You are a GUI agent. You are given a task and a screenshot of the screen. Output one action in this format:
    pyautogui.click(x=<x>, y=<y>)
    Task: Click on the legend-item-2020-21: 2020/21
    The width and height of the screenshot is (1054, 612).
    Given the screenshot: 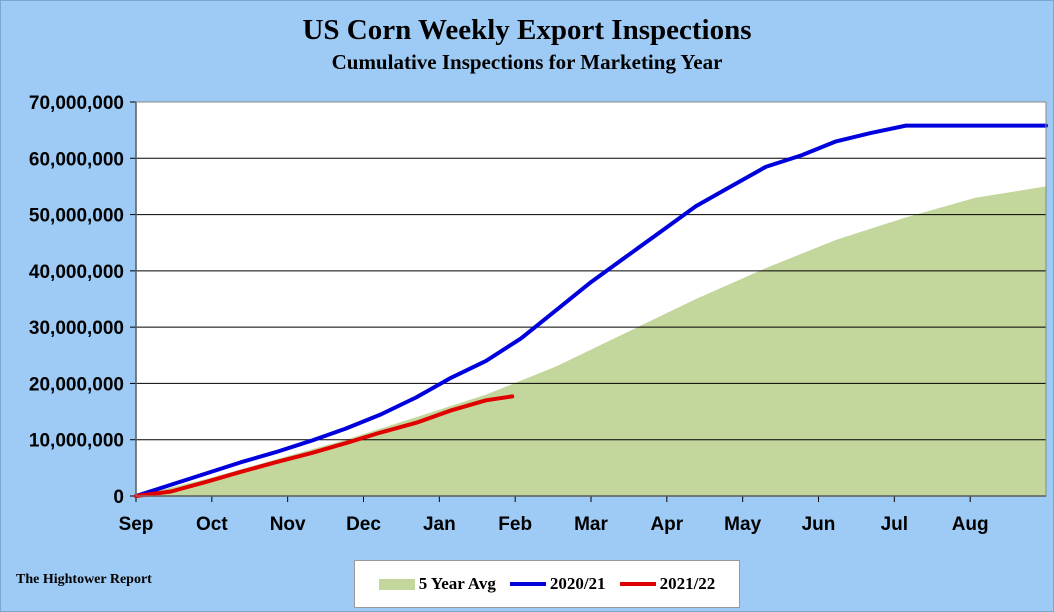 What is the action you would take?
    pyautogui.click(x=557, y=584)
    